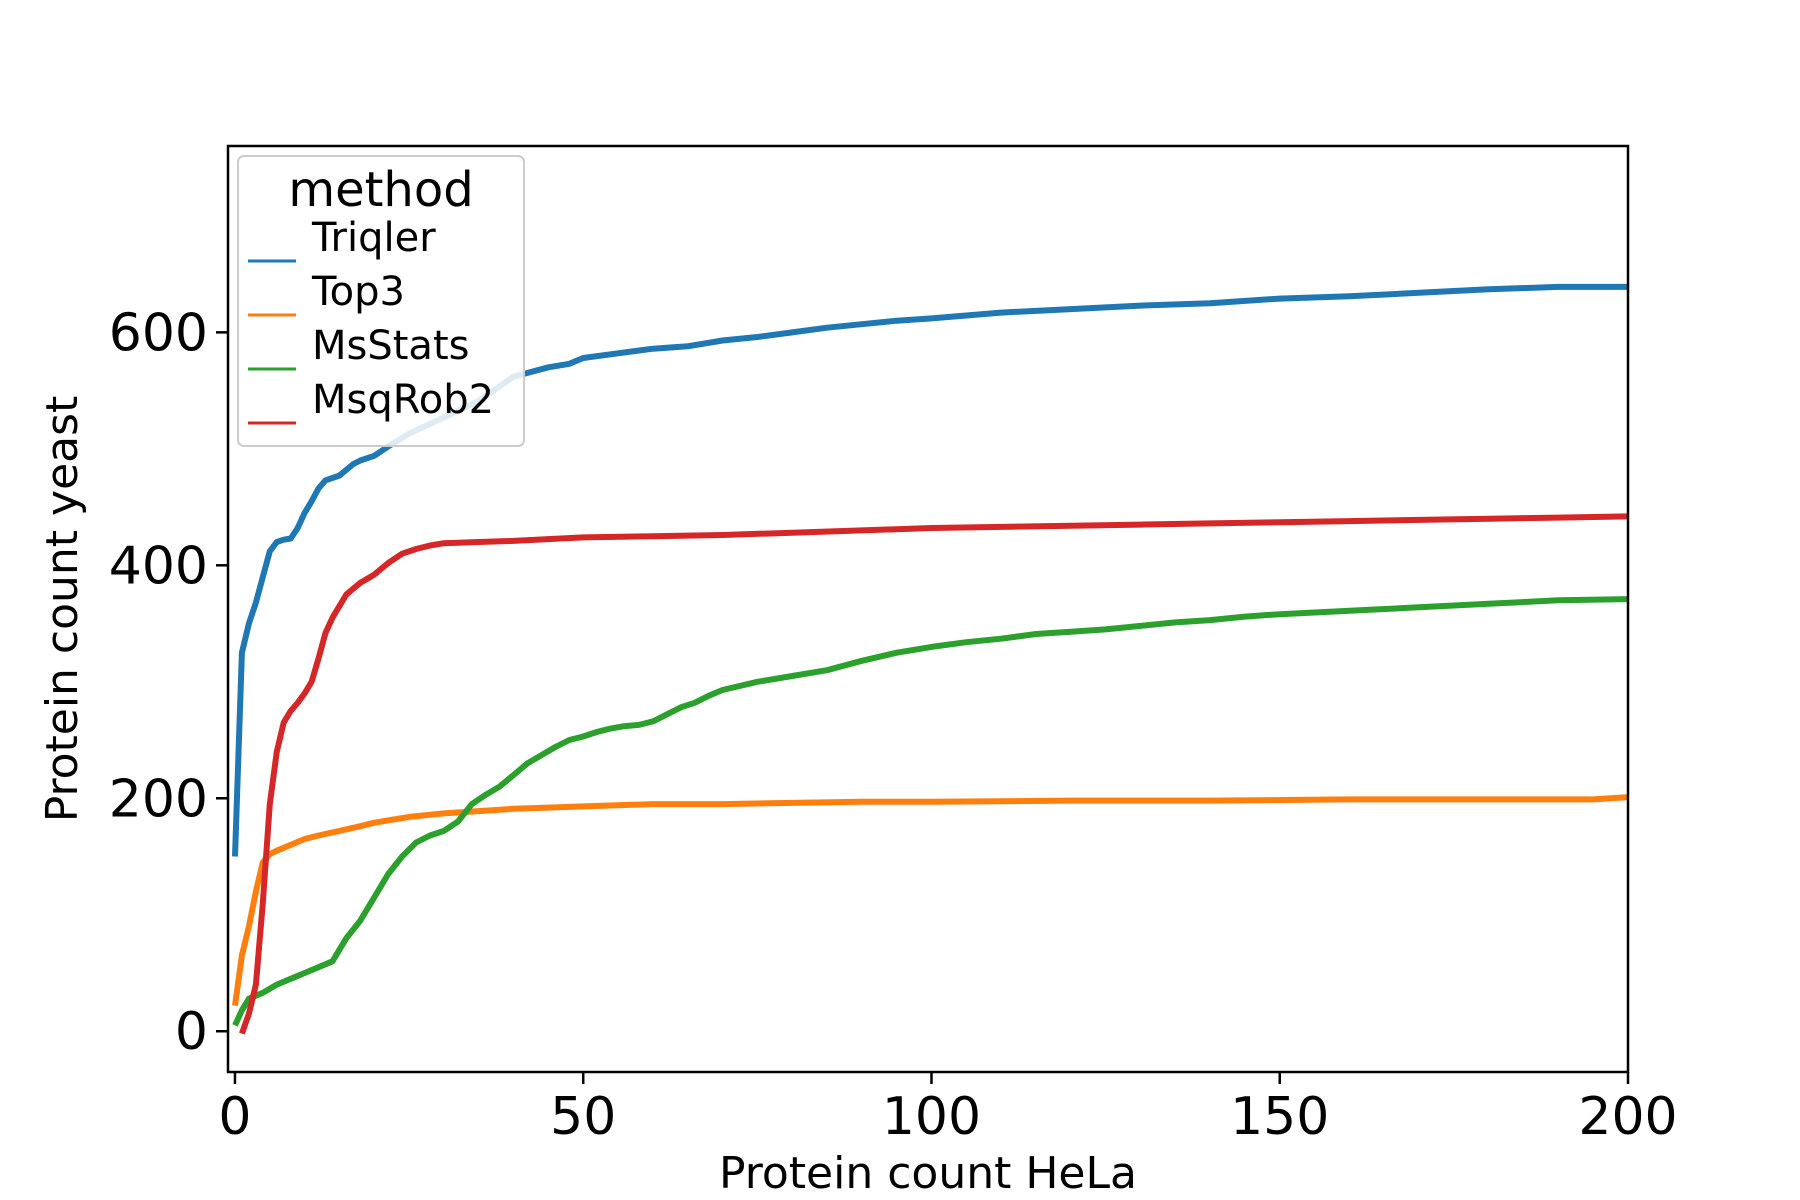 This screenshot has width=1800, height=1200. I want to click on x-tick-label: 50, so click(583, 1117).